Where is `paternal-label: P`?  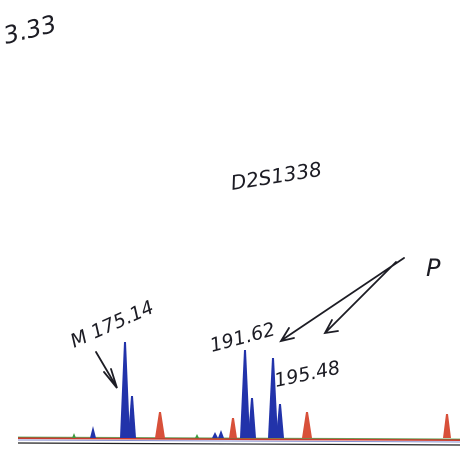 paternal-label: P is located at coordinates (433, 268).